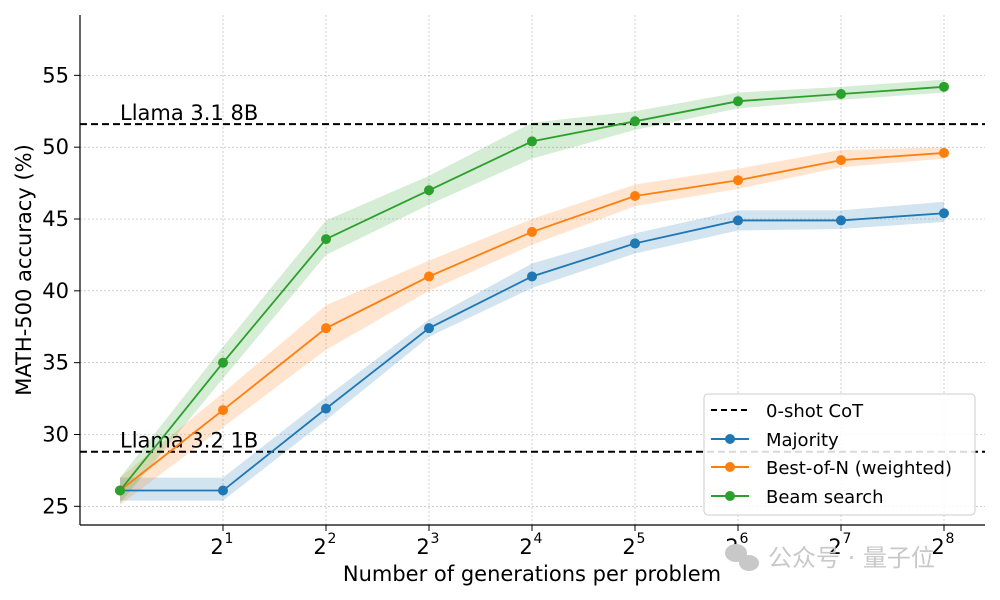 This screenshot has height=600, width=1000. Describe the element at coordinates (815, 411) in the screenshot. I see `legend-label-reference: 0-shot CoT` at that location.